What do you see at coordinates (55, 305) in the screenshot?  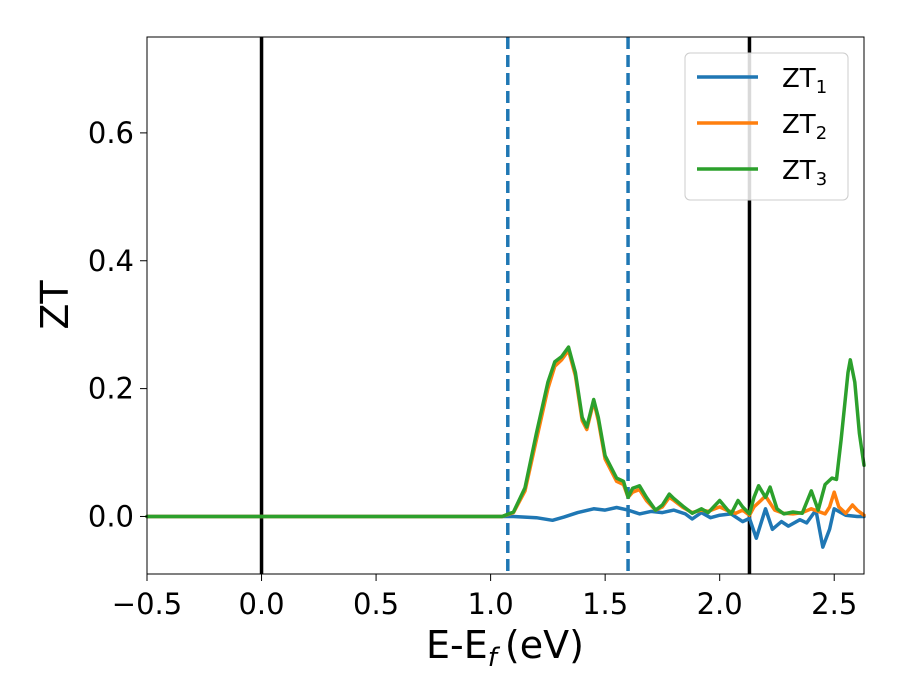 I see `y-axis-label: ZT` at bounding box center [55, 305].